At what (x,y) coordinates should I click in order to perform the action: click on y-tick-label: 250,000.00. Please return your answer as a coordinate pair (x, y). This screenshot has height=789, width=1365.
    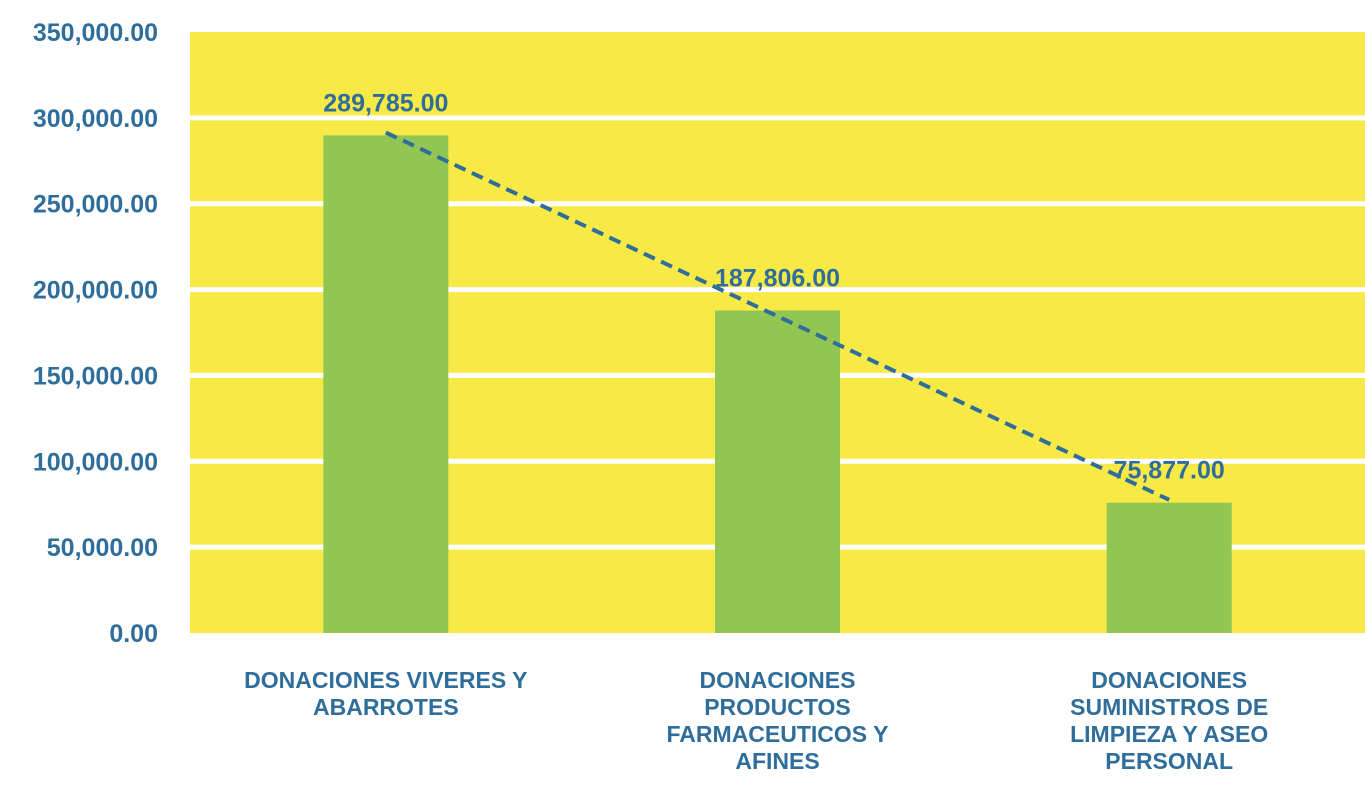
    Looking at the image, I should click on (95, 205).